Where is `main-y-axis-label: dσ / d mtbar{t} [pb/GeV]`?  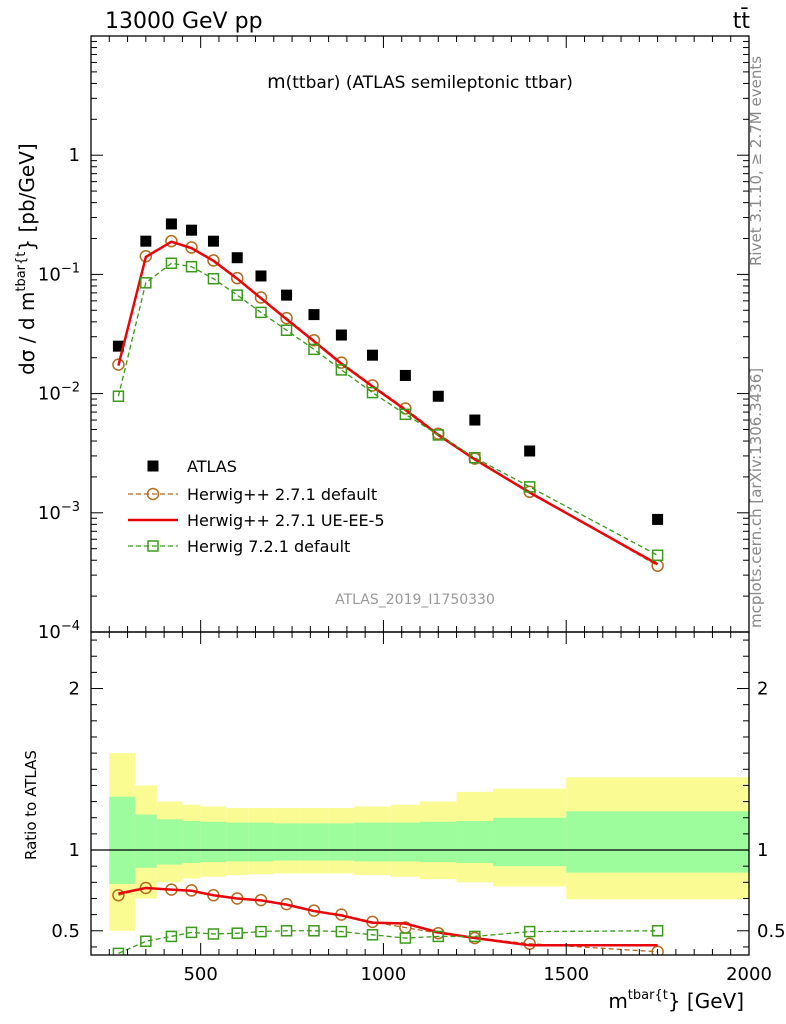 main-y-axis-label: dσ / d mtbar{t} [pb/GeV] is located at coordinates (26, 259).